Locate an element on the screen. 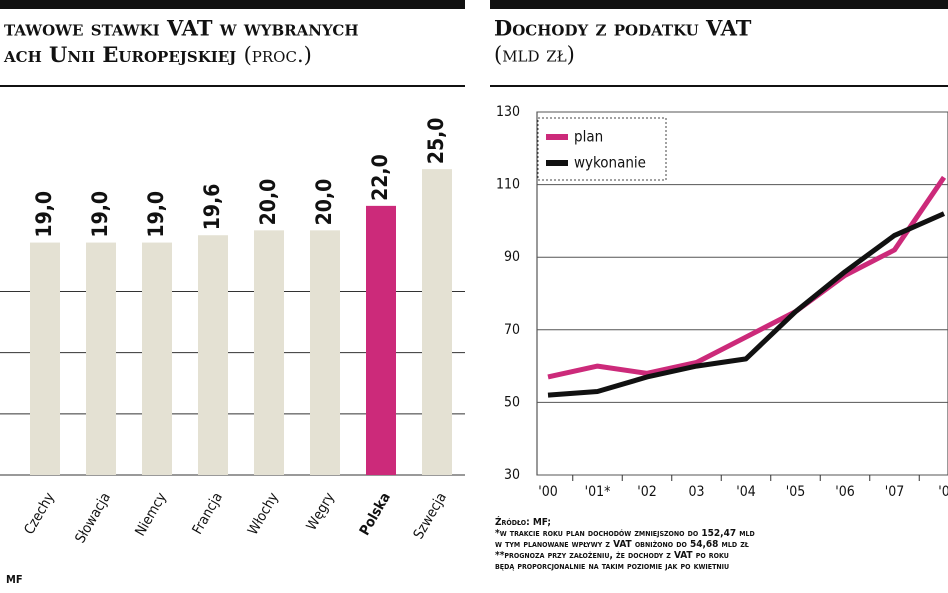 This screenshot has width=948, height=593. x-tick-label: '02 is located at coordinates (646, 492).